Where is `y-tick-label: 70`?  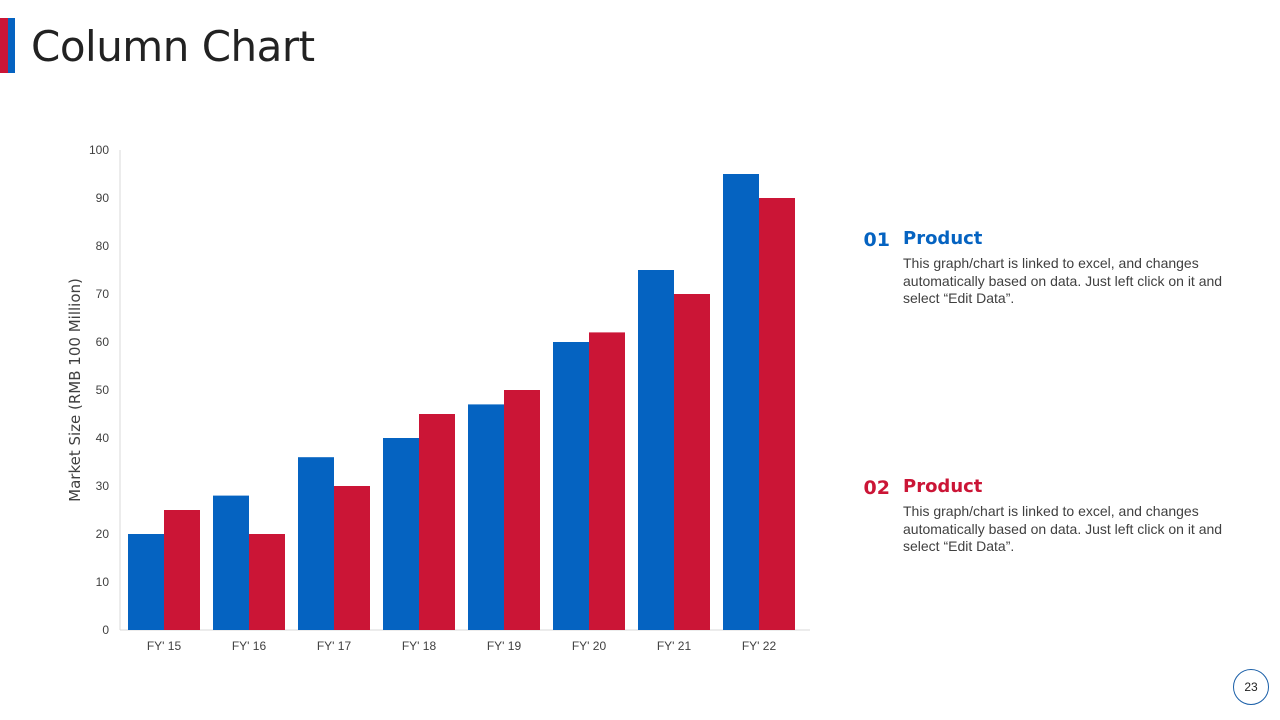 y-tick-label: 70 is located at coordinates (103, 294).